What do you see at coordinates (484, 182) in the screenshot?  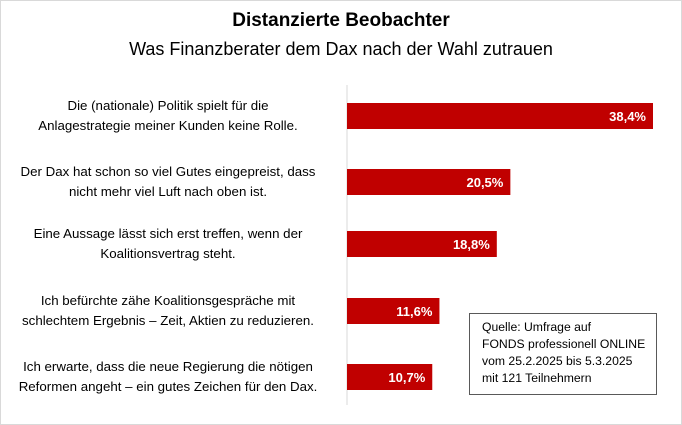 I see `value-label-2: 20,5%` at bounding box center [484, 182].